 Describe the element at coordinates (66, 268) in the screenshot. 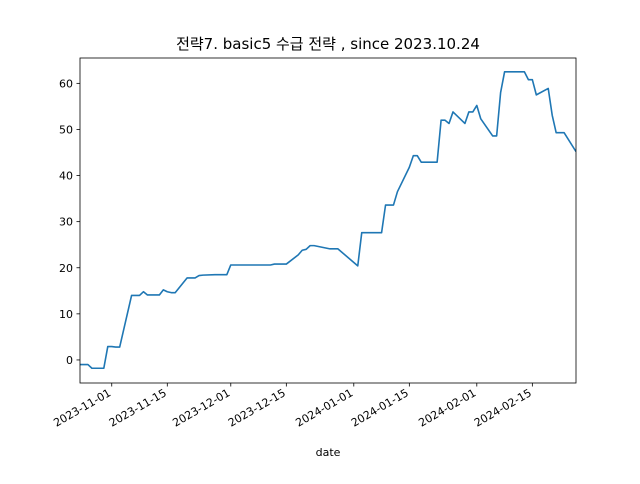

I see `y-tick-label: 20` at that location.